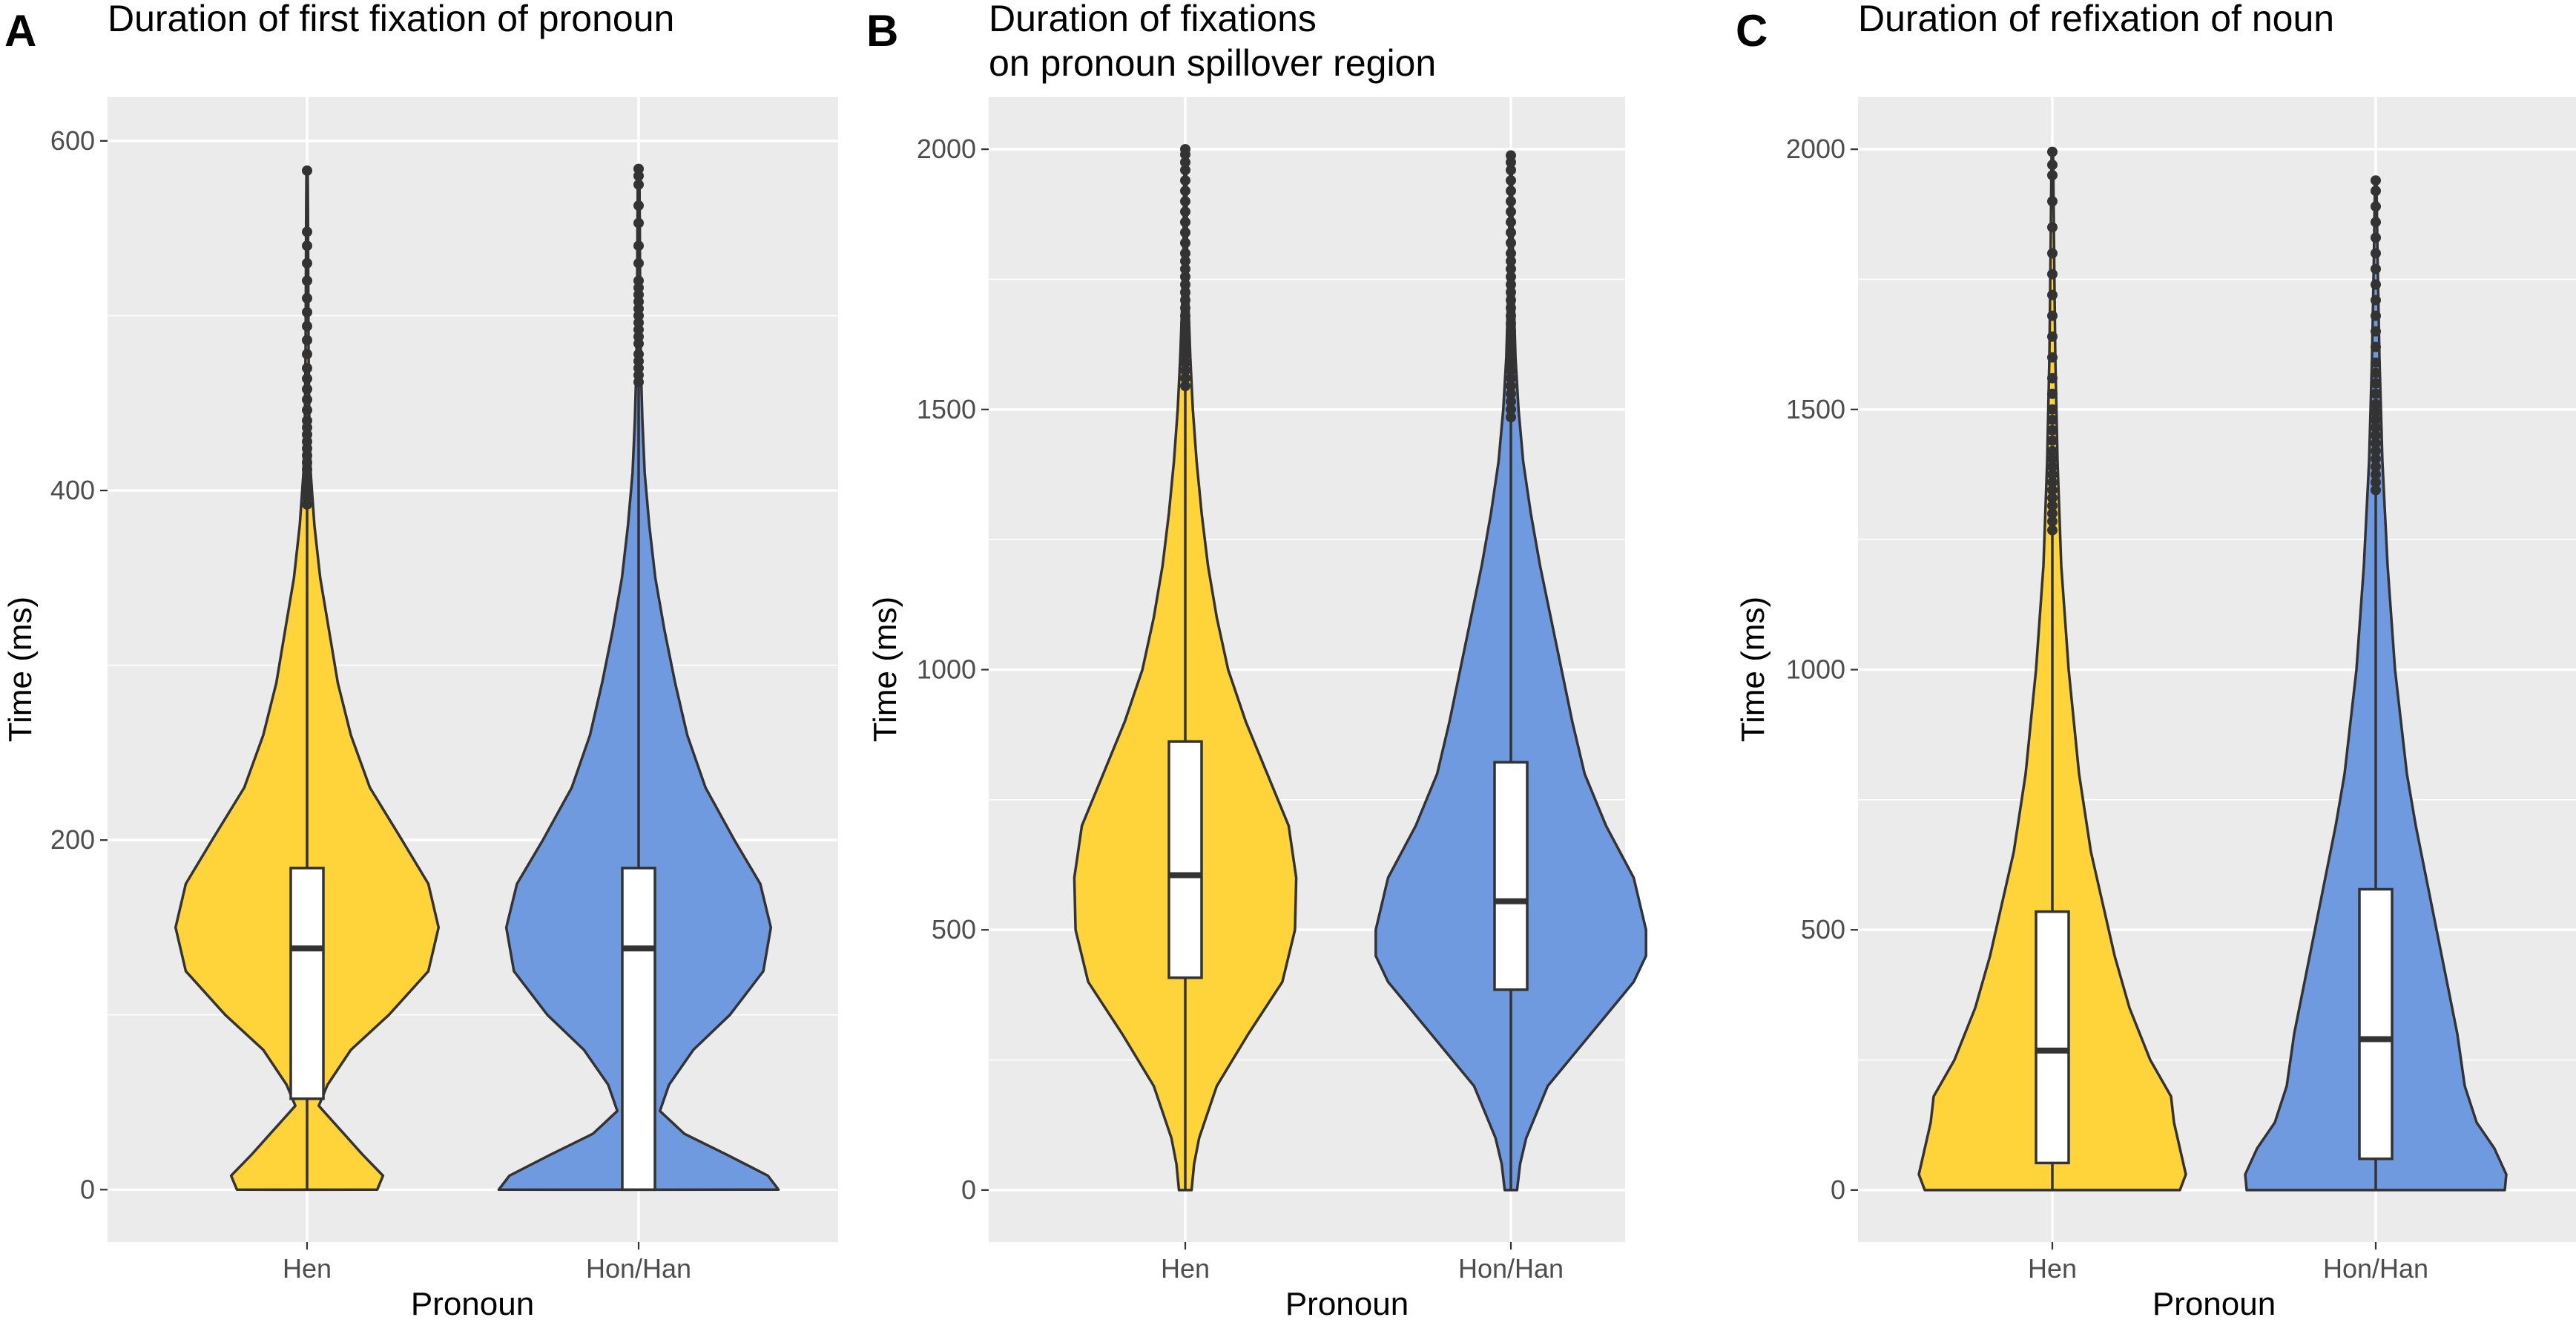 This screenshot has width=2576, height=1320. I want to click on panel-a-x-tick-label-honhan: Hon/Han, so click(638, 1268).